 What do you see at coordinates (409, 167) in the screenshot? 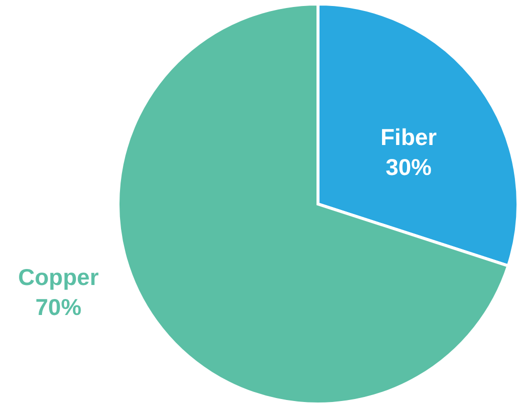
I see `data-label: 30%` at bounding box center [409, 167].